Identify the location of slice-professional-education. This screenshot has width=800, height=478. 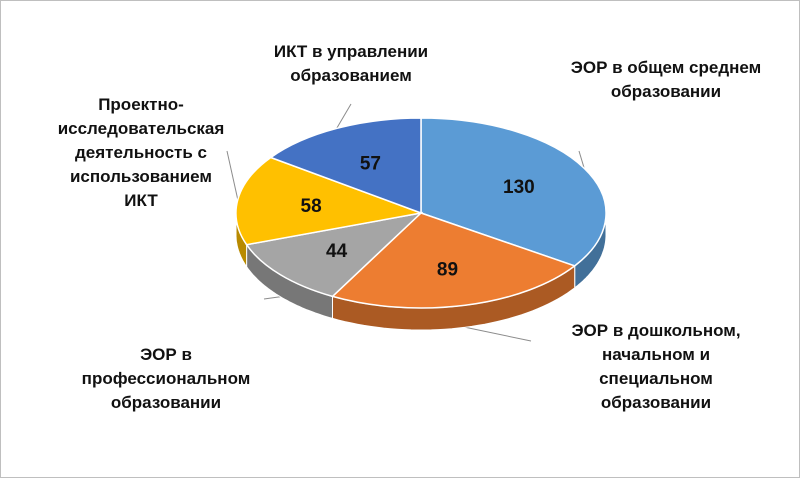
(334, 254).